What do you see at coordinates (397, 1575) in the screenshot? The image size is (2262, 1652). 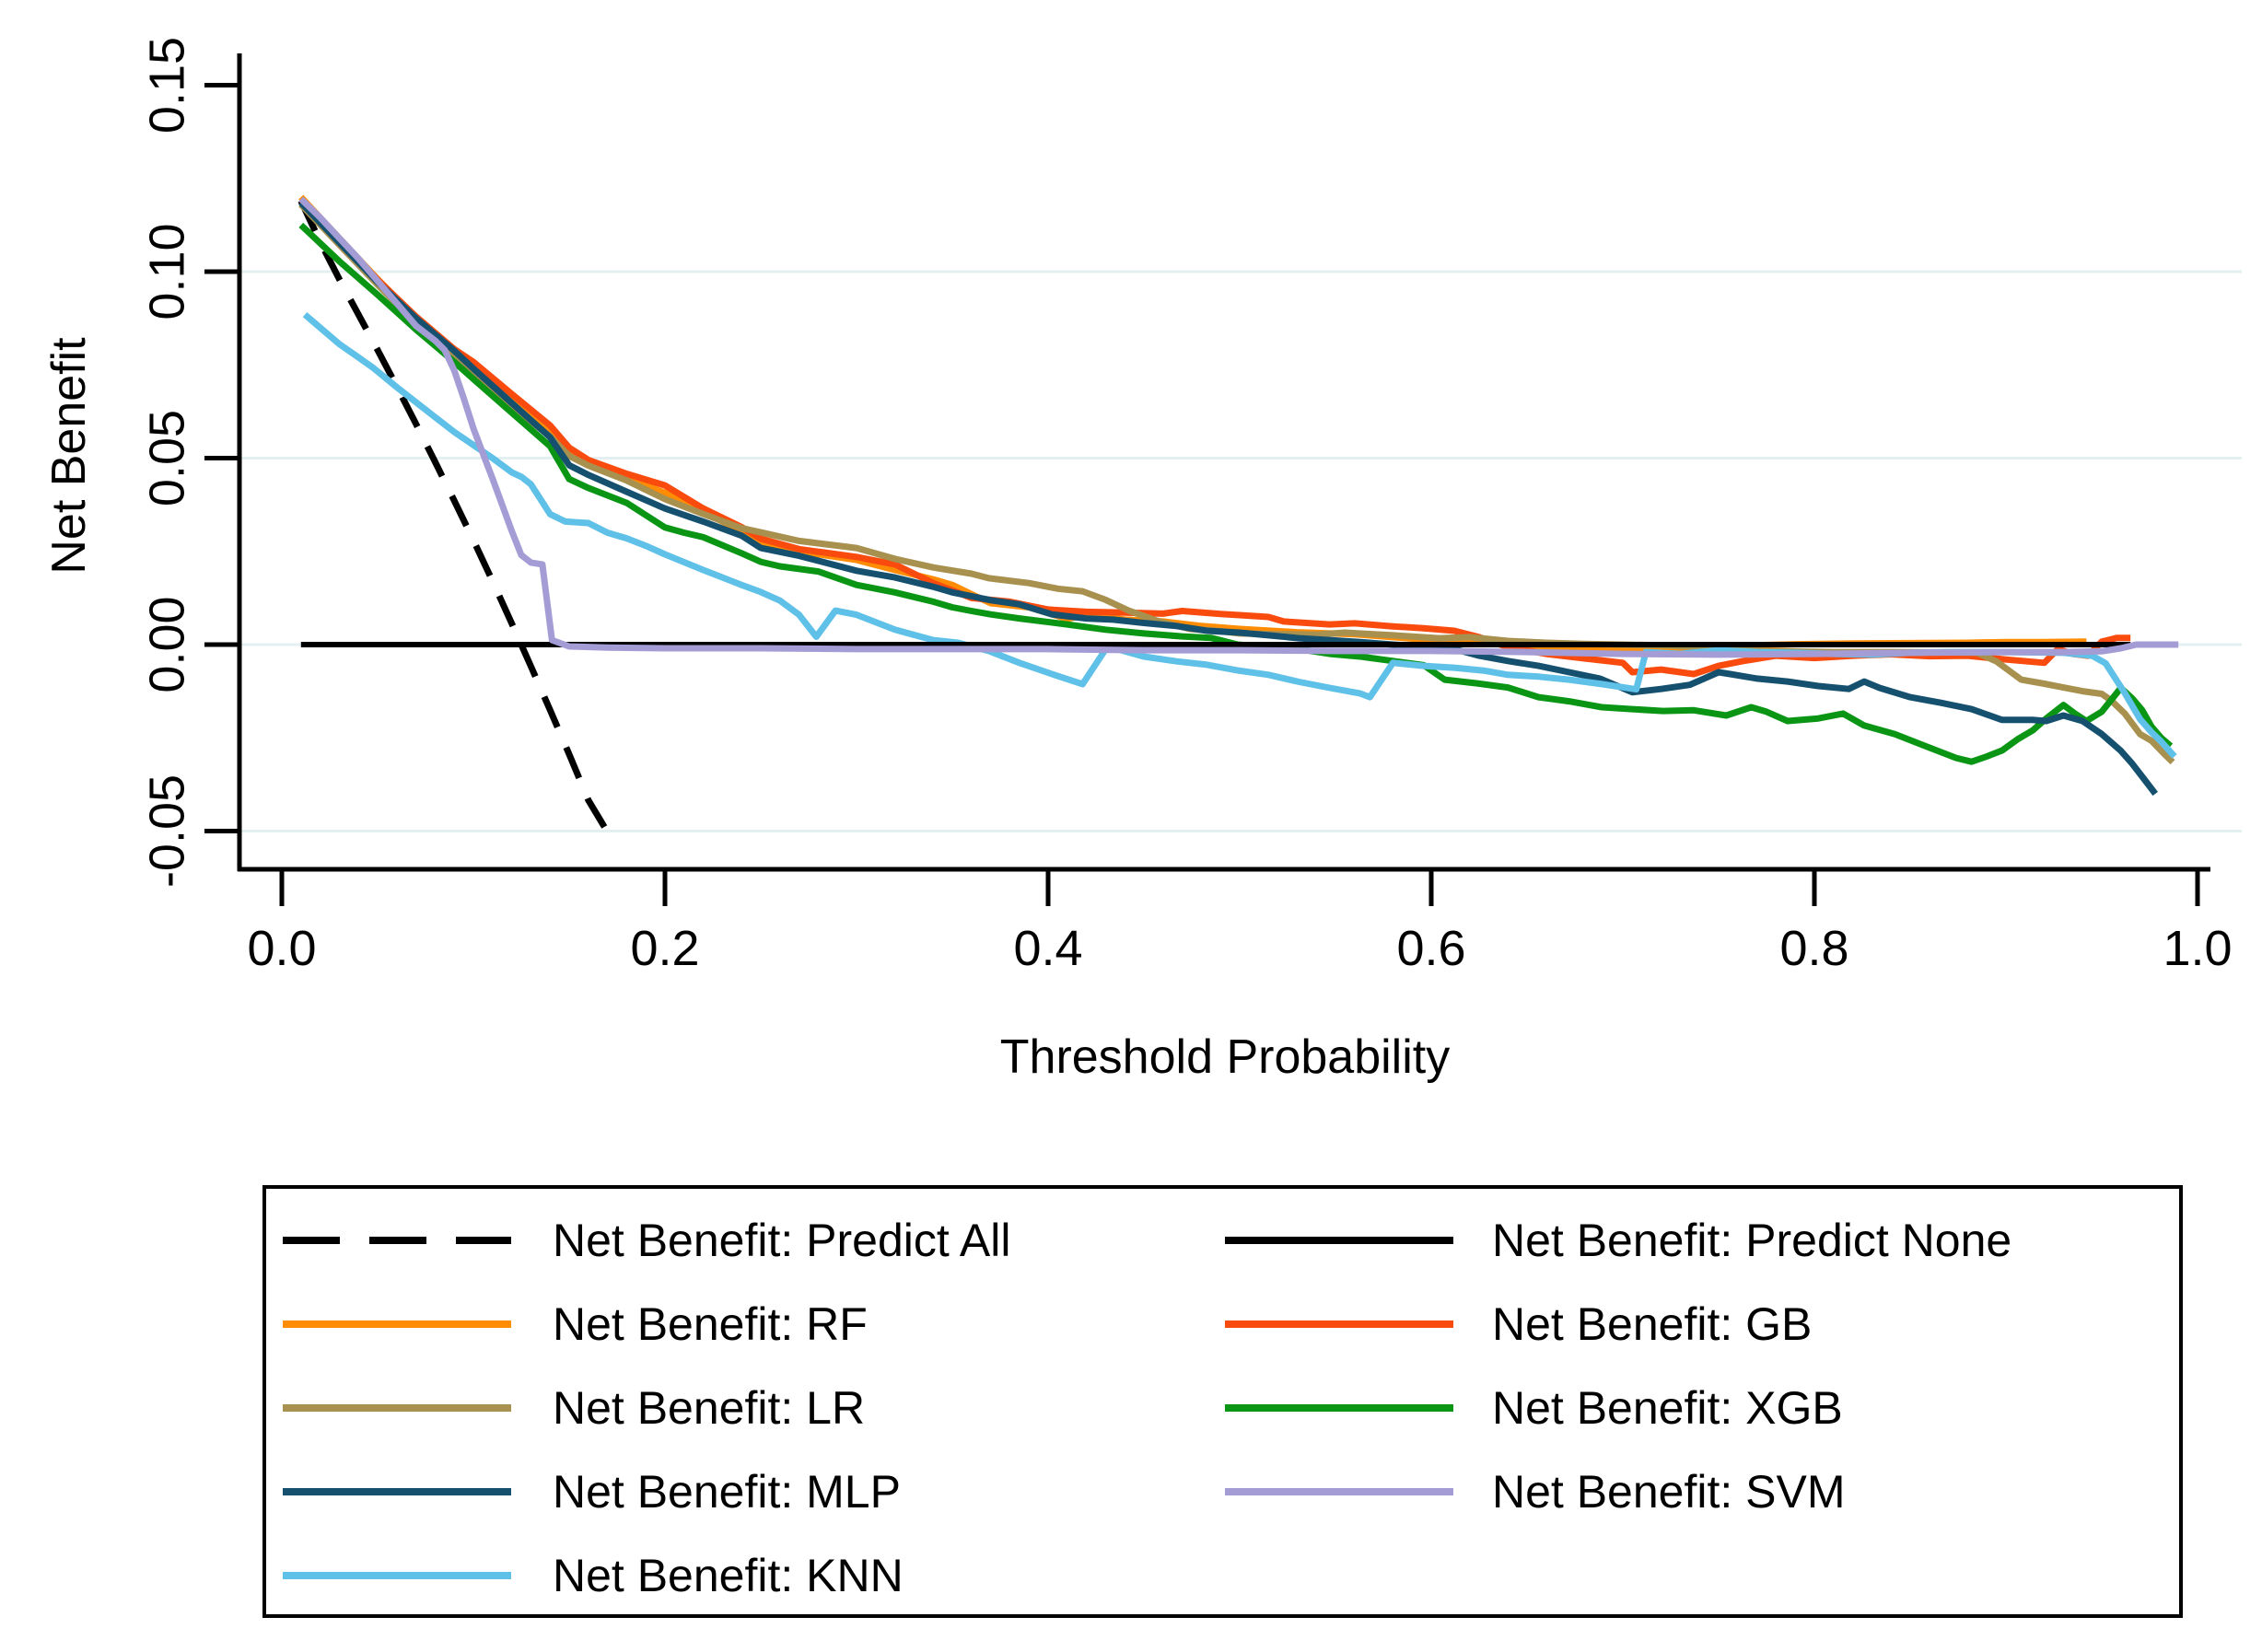 I see `legend-swatch-knn` at bounding box center [397, 1575].